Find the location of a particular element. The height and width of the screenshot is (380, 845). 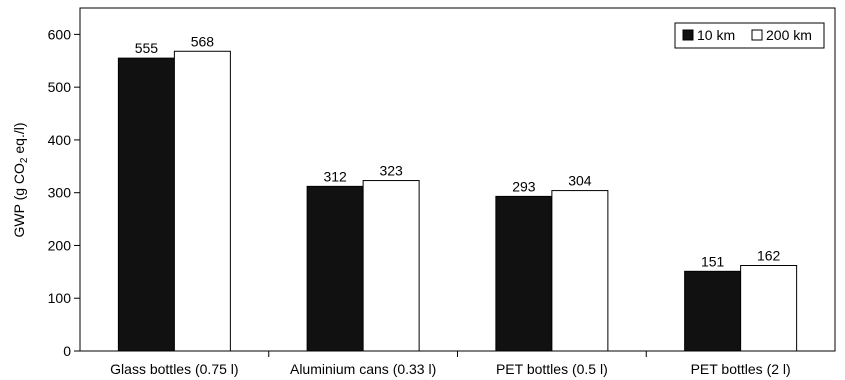

y-tick-label: 300 is located at coordinates (60, 193).